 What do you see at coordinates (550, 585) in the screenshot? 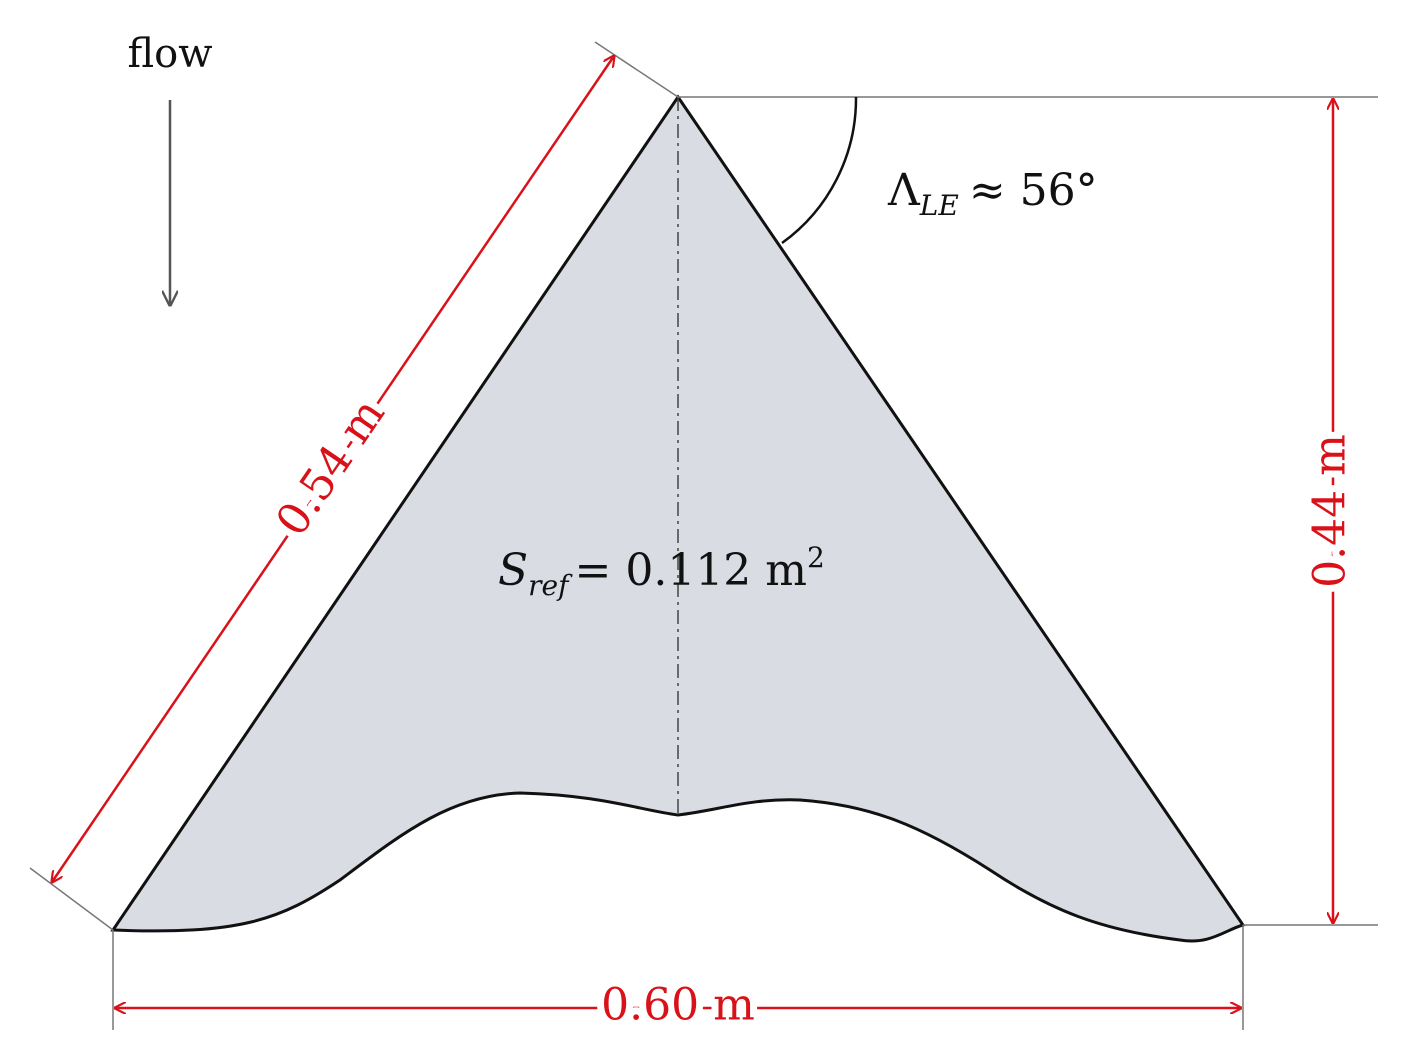
I see `area-subscript: ref` at bounding box center [550, 585].